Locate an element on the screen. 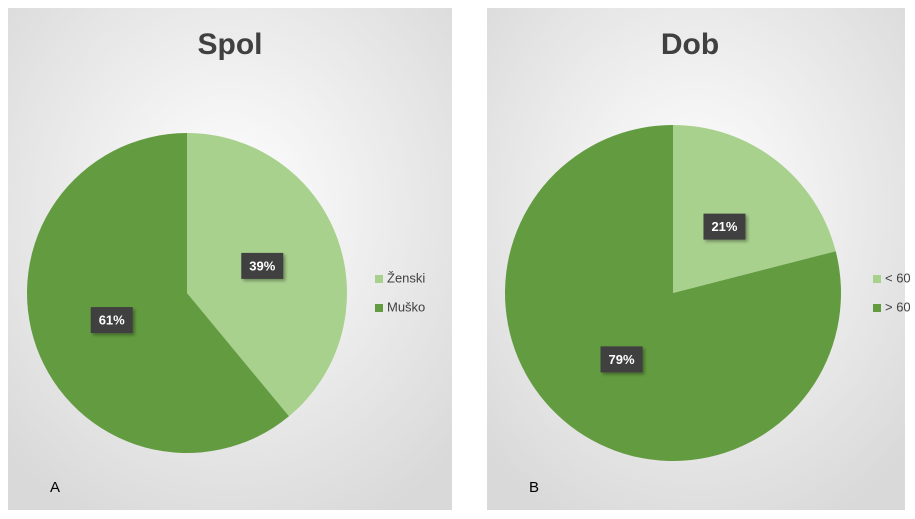  data-label: 21% is located at coordinates (724, 226).